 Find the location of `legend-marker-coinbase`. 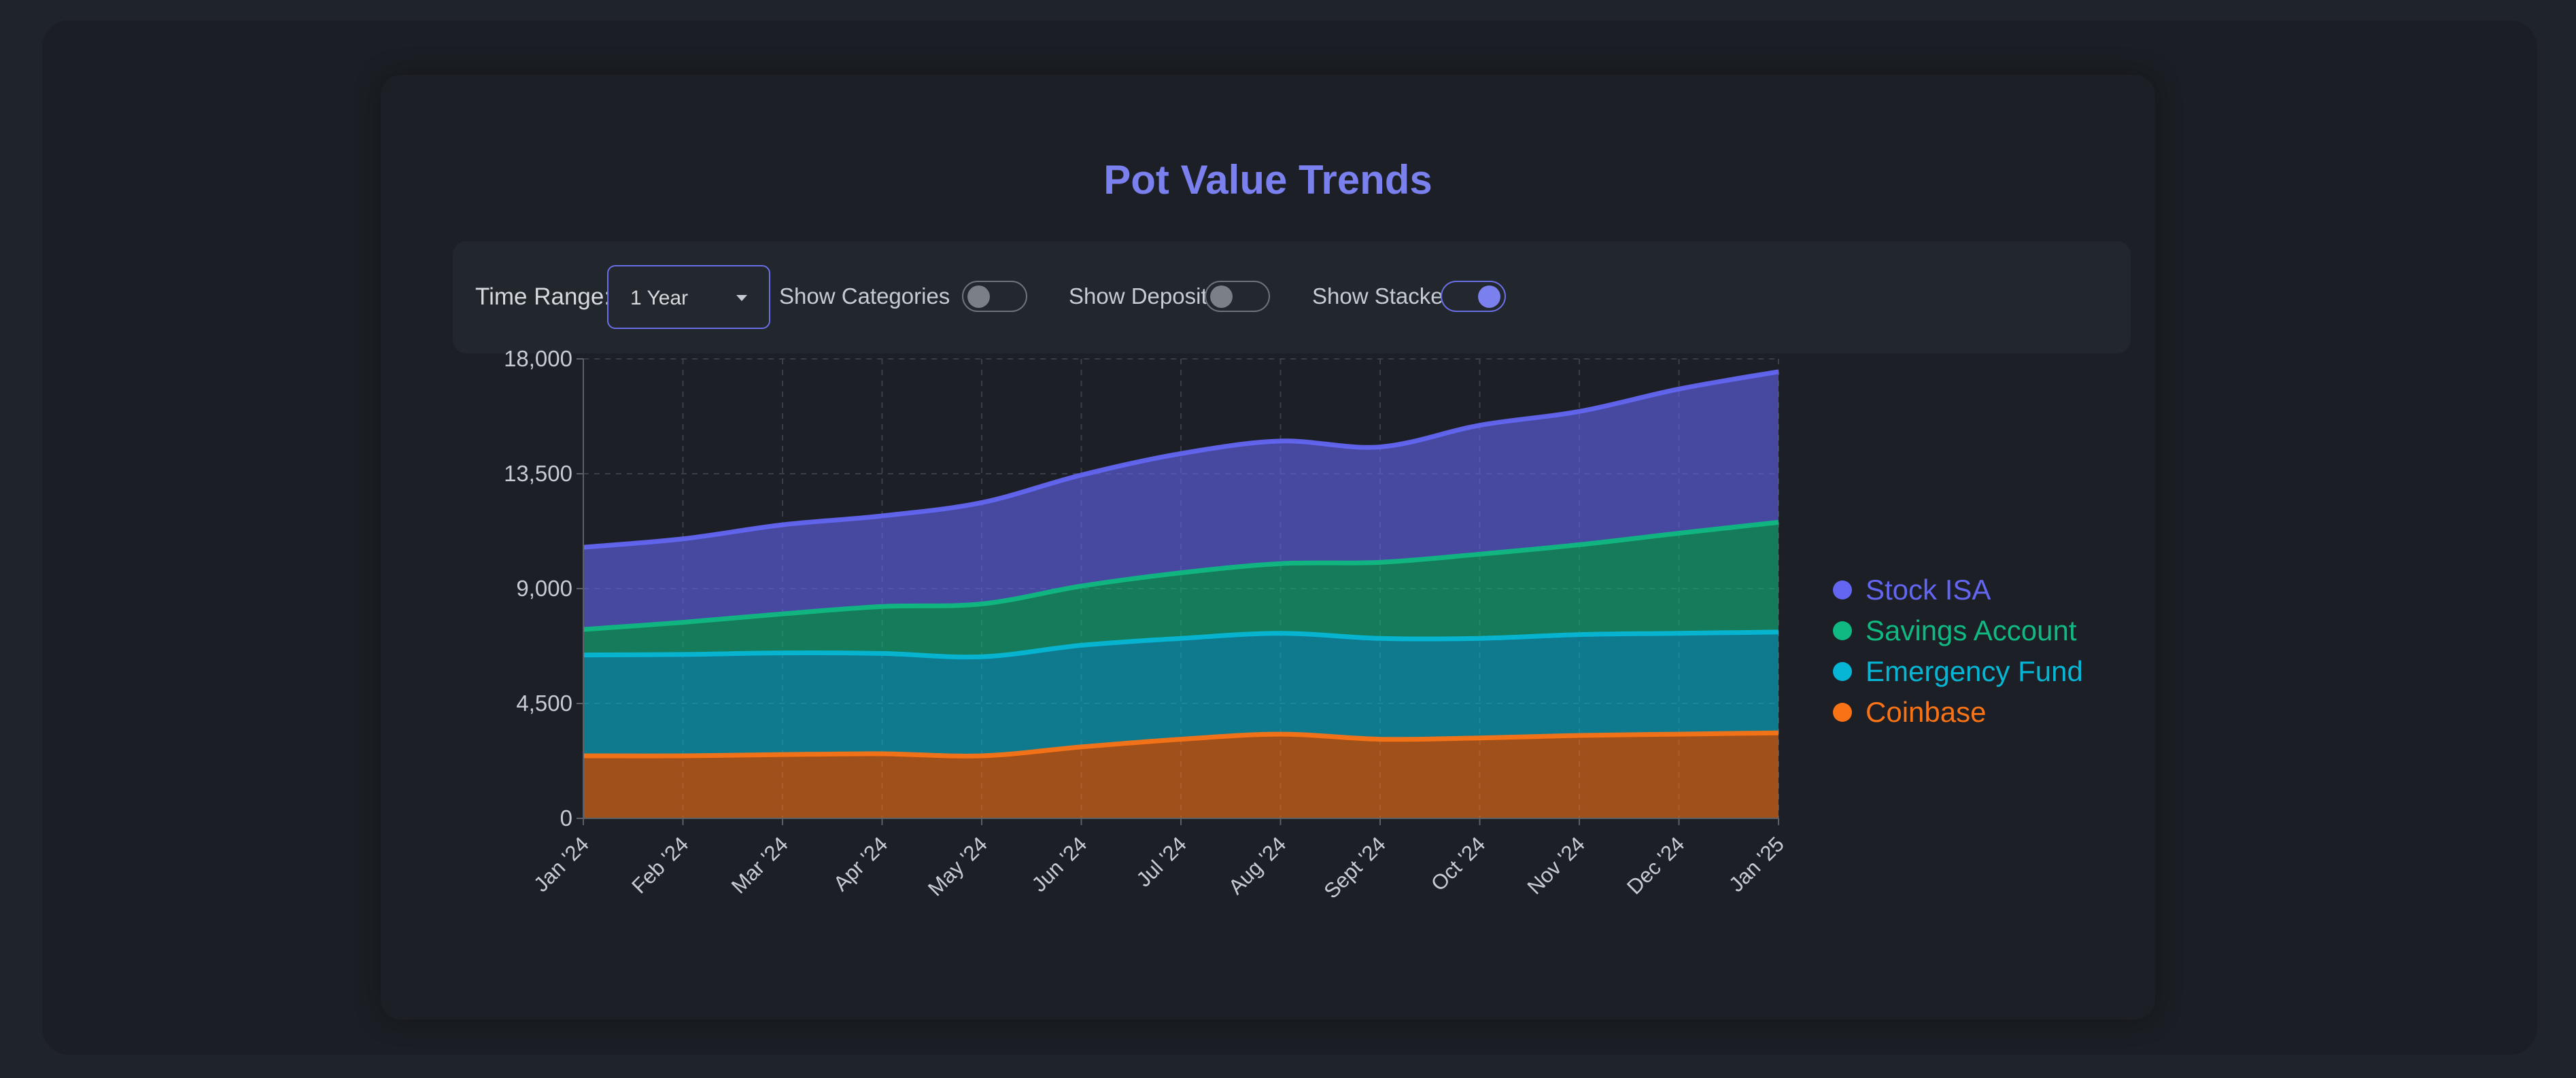

legend-marker-coinbase is located at coordinates (1842, 712).